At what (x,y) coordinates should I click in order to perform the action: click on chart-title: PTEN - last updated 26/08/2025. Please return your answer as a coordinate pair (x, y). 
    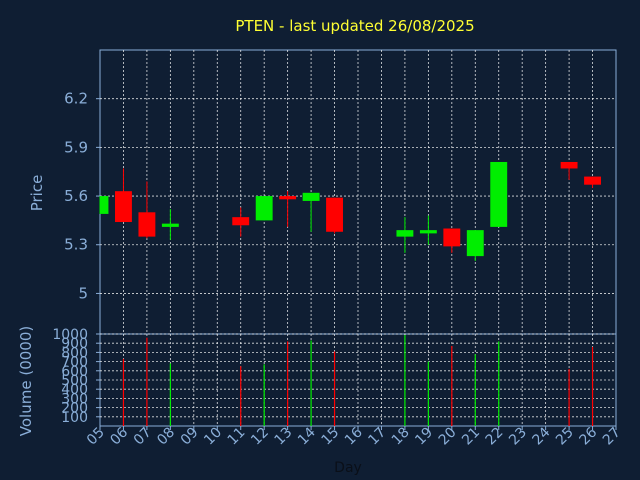
    Looking at the image, I should click on (354, 26).